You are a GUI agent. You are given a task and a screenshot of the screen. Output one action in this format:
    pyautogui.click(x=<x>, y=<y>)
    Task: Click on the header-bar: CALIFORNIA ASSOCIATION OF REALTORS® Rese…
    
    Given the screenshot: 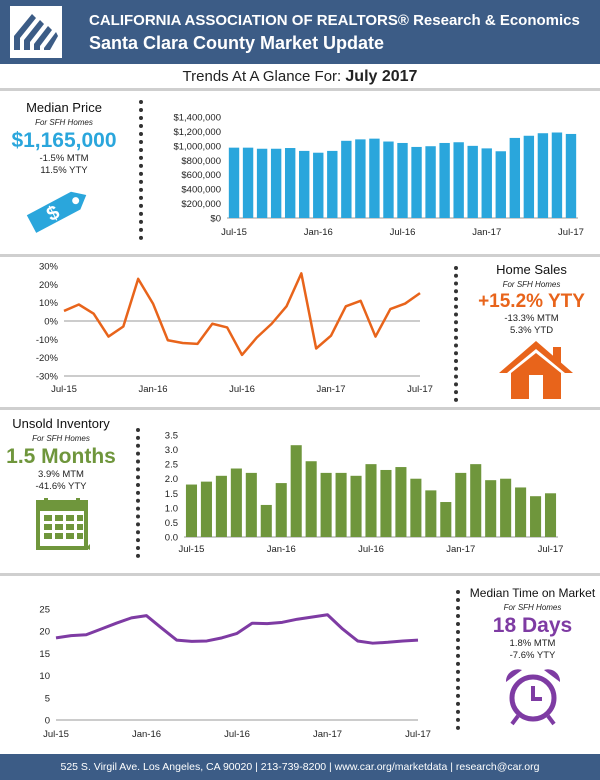 What is the action you would take?
    pyautogui.click(x=300, y=32)
    